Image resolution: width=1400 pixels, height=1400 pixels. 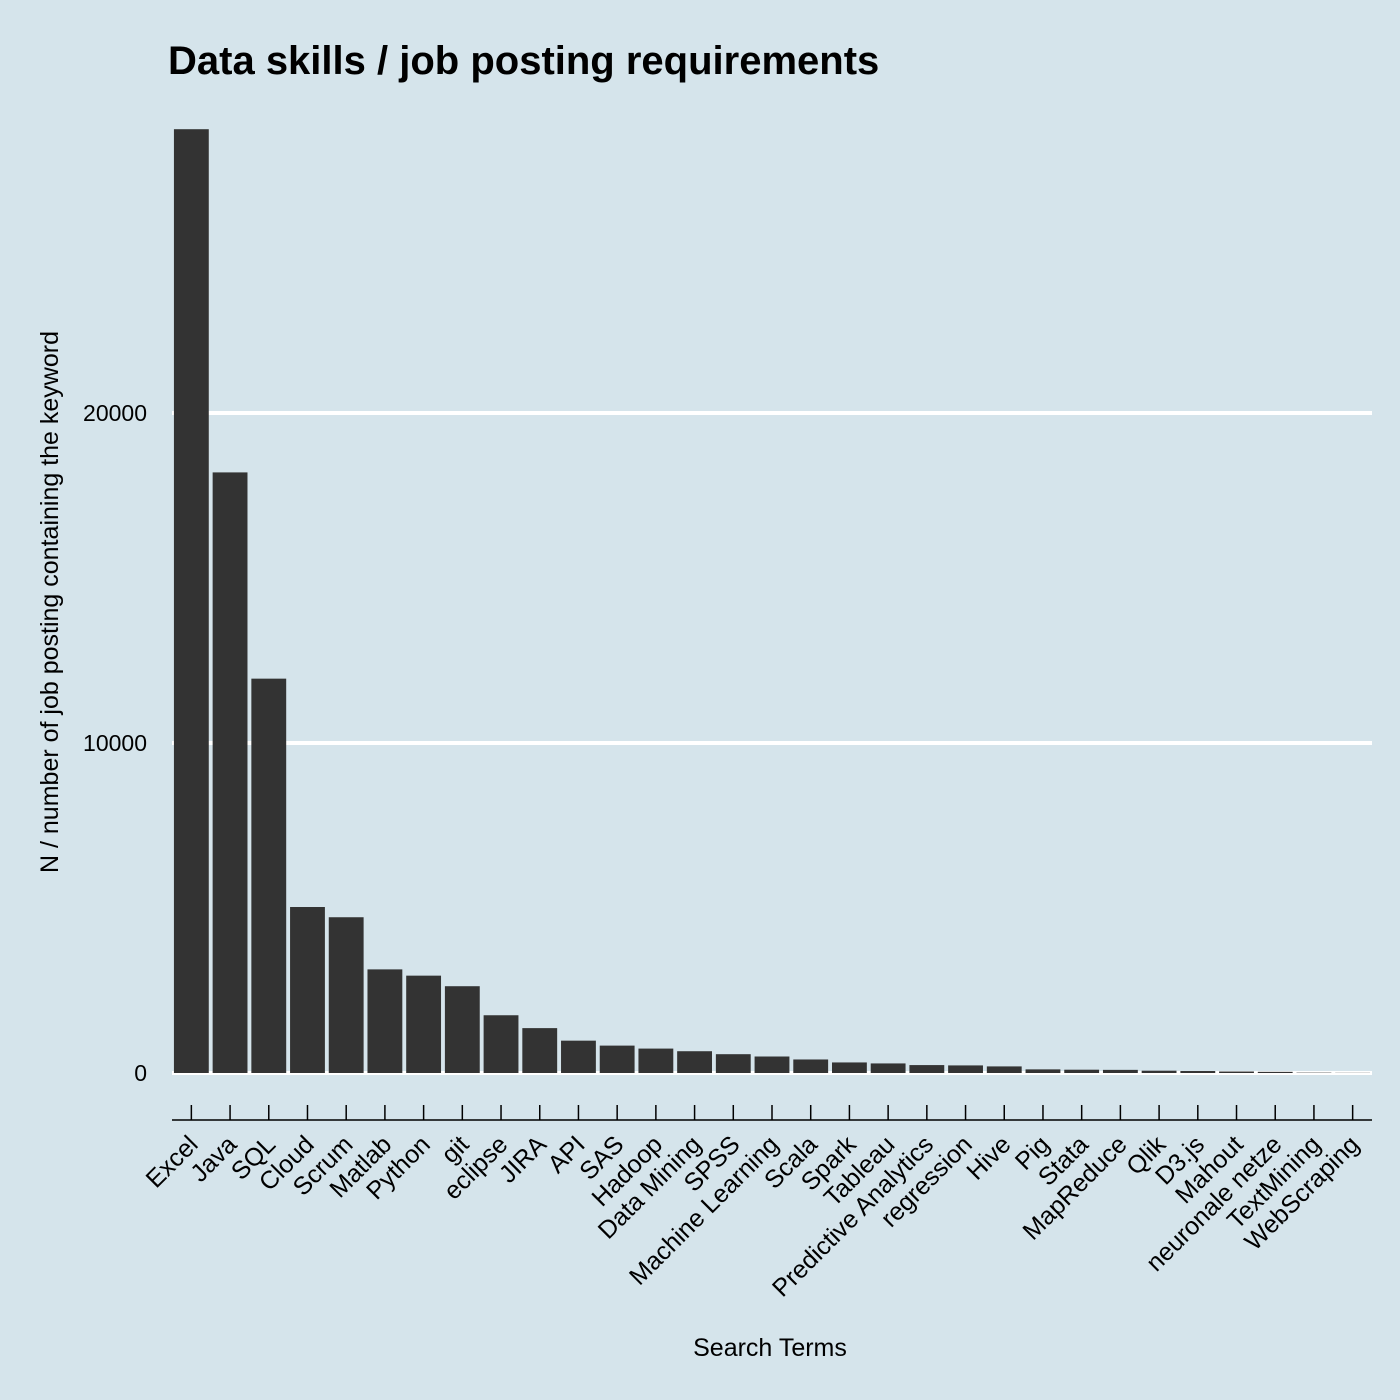 I want to click on y-tick-label: 20000, so click(x=115, y=413).